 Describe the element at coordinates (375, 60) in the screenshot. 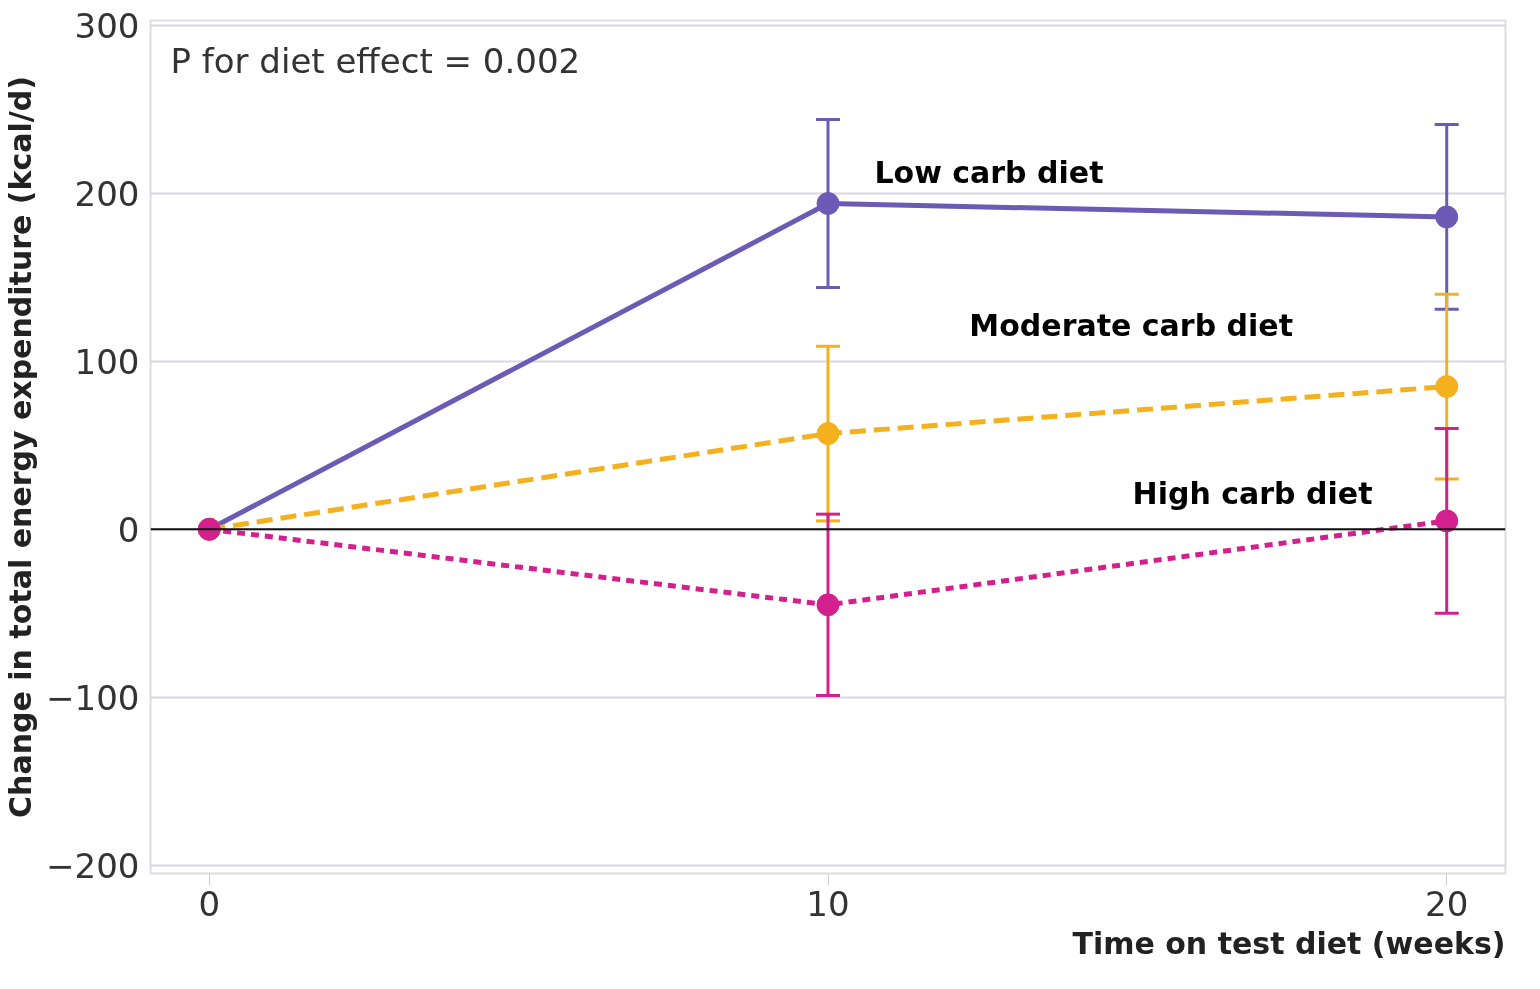

I see `annotation: P for diet effect = 0.002` at that location.